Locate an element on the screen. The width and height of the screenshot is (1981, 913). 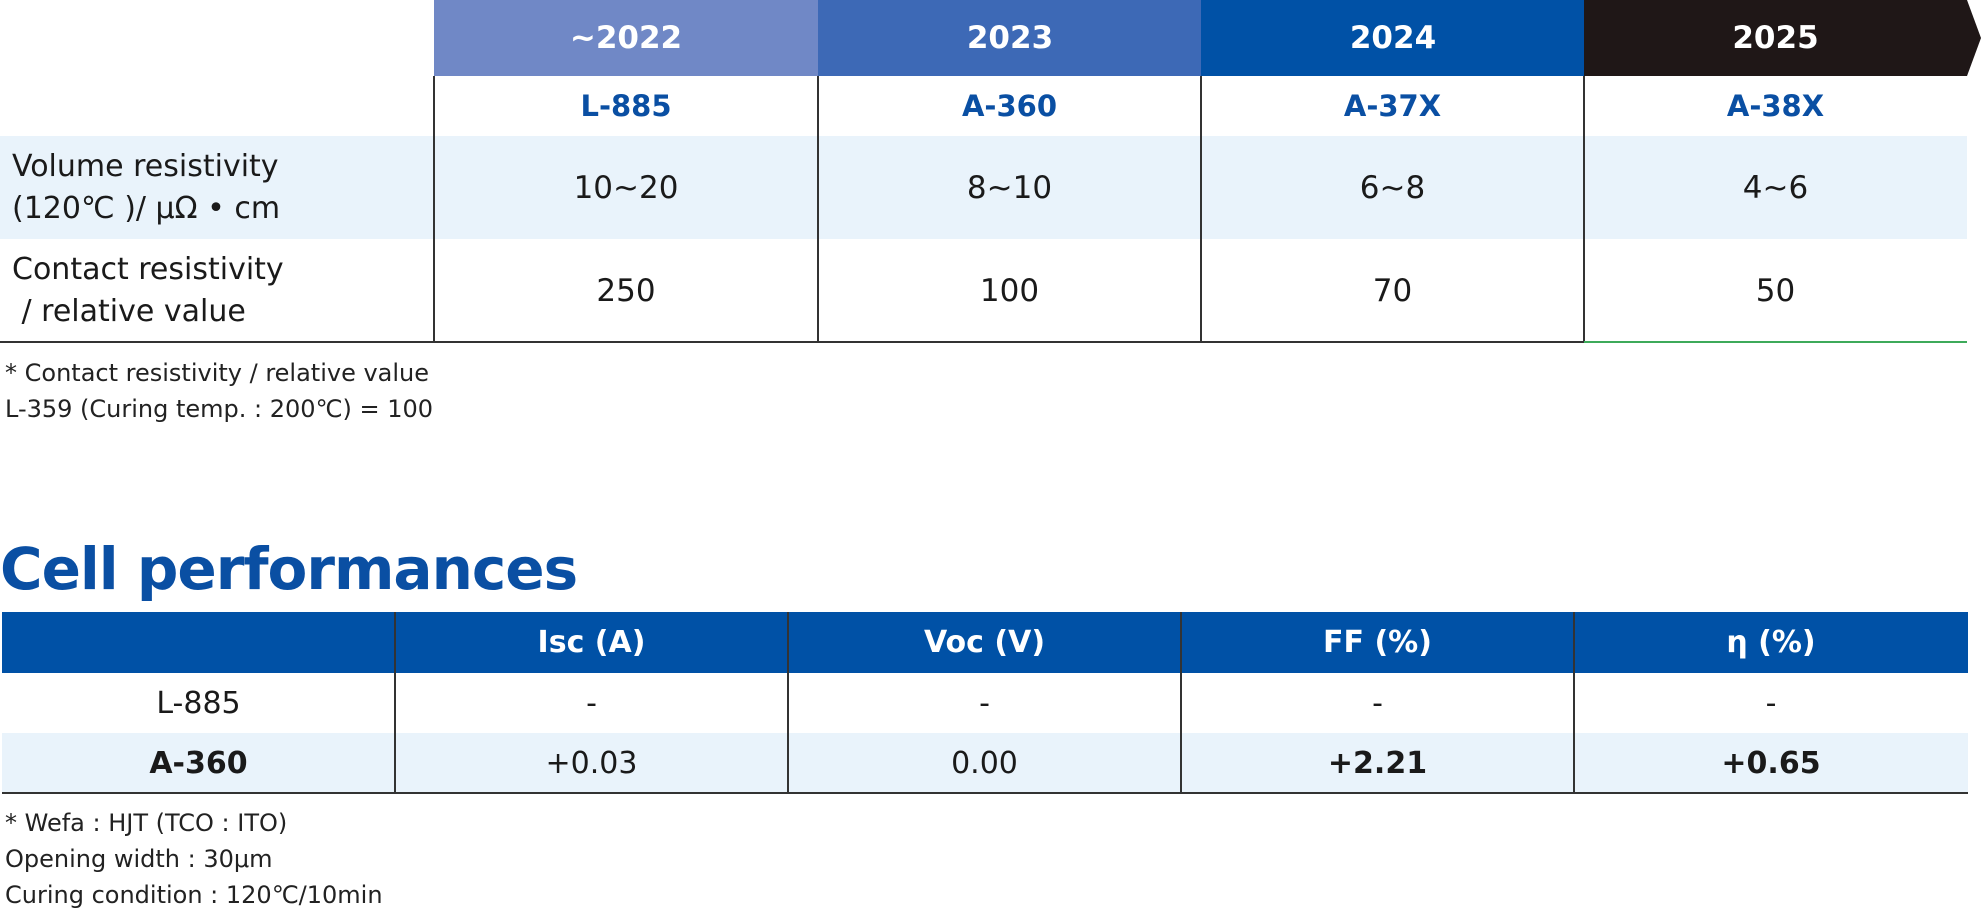
table-row: A-360 +0.03 0.00 +2.21 +0.65 is located at coordinates (985, 763).